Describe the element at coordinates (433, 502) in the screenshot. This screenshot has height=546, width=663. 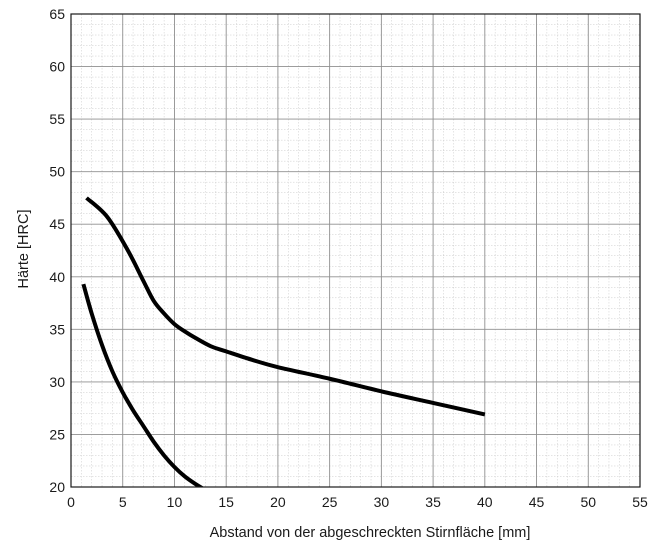
I see `x-tick-label: 35` at that location.